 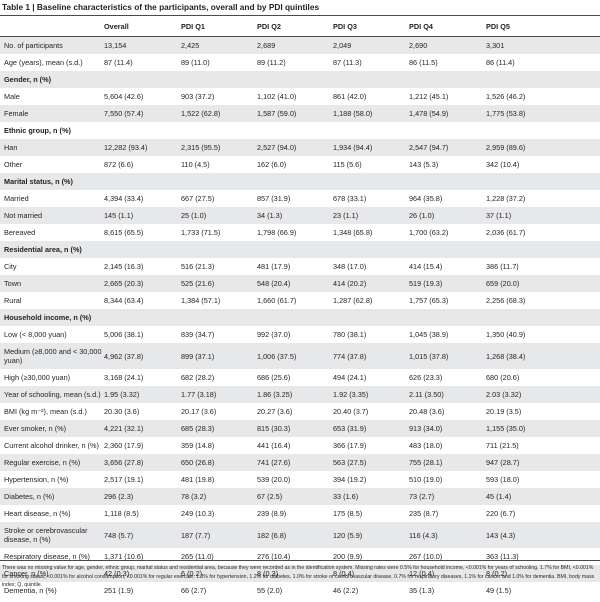 What do you see at coordinates (350, 356) in the screenshot?
I see `pdi-q3-cell: 774 (37.8)` at bounding box center [350, 356].